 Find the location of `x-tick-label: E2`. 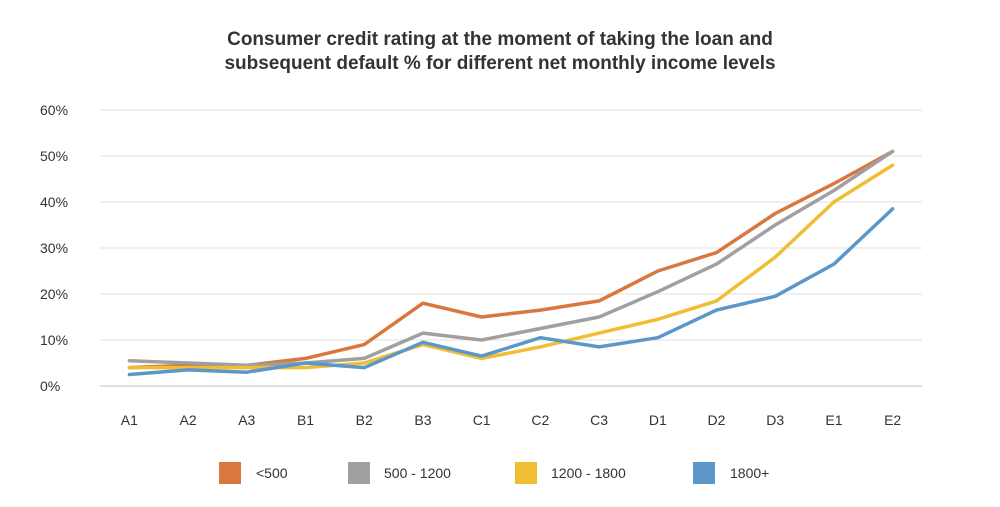

x-tick-label: E2 is located at coordinates (892, 420).